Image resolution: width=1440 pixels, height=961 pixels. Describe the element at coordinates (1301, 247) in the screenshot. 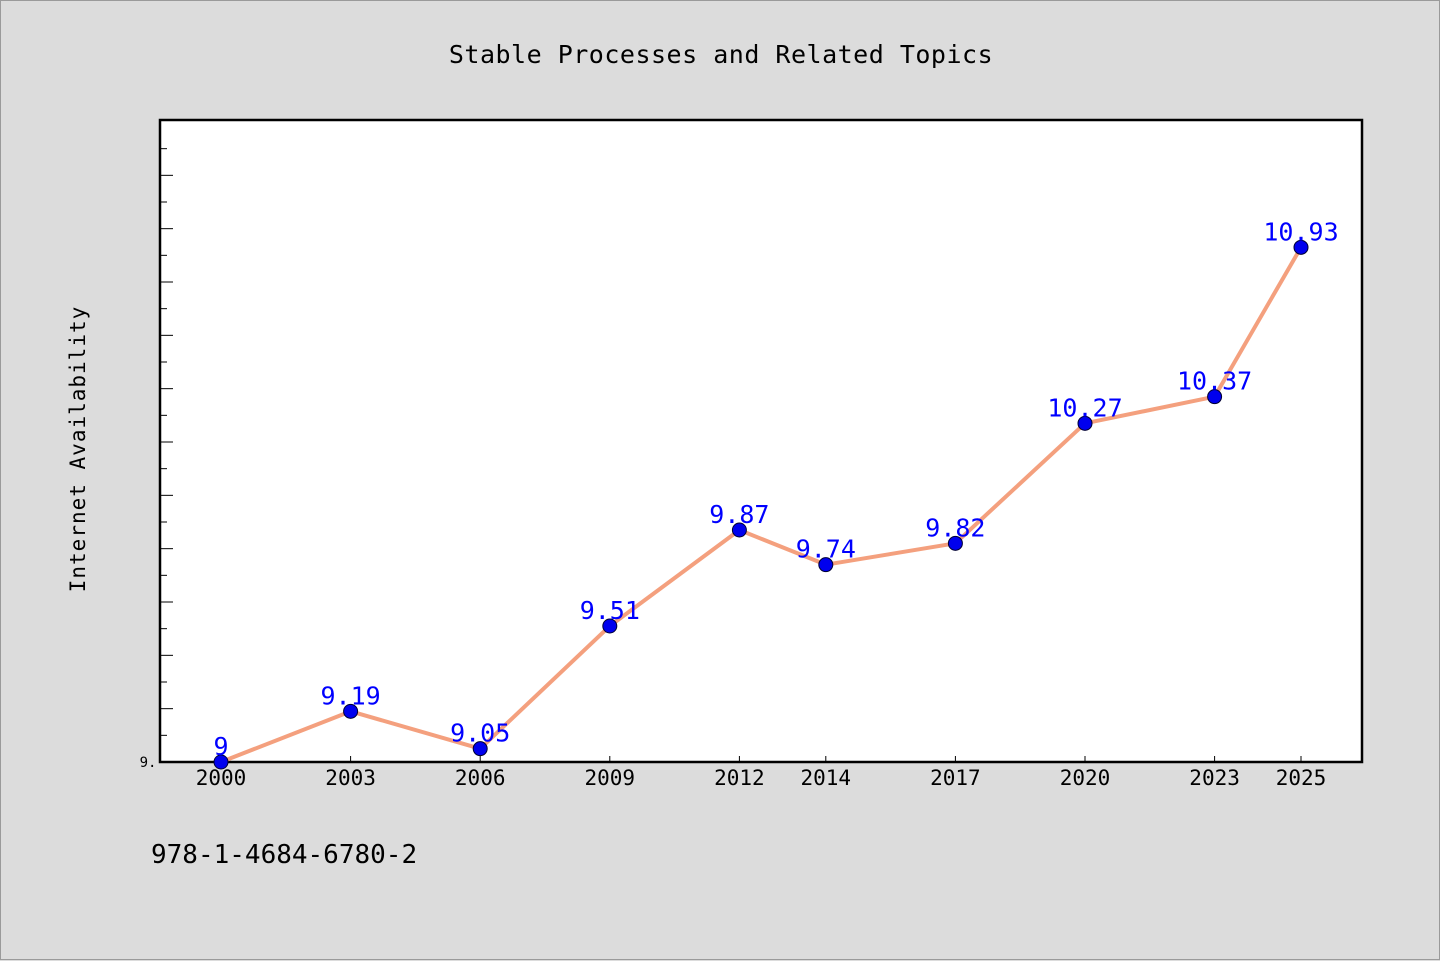

I see `data-point-2025` at that location.